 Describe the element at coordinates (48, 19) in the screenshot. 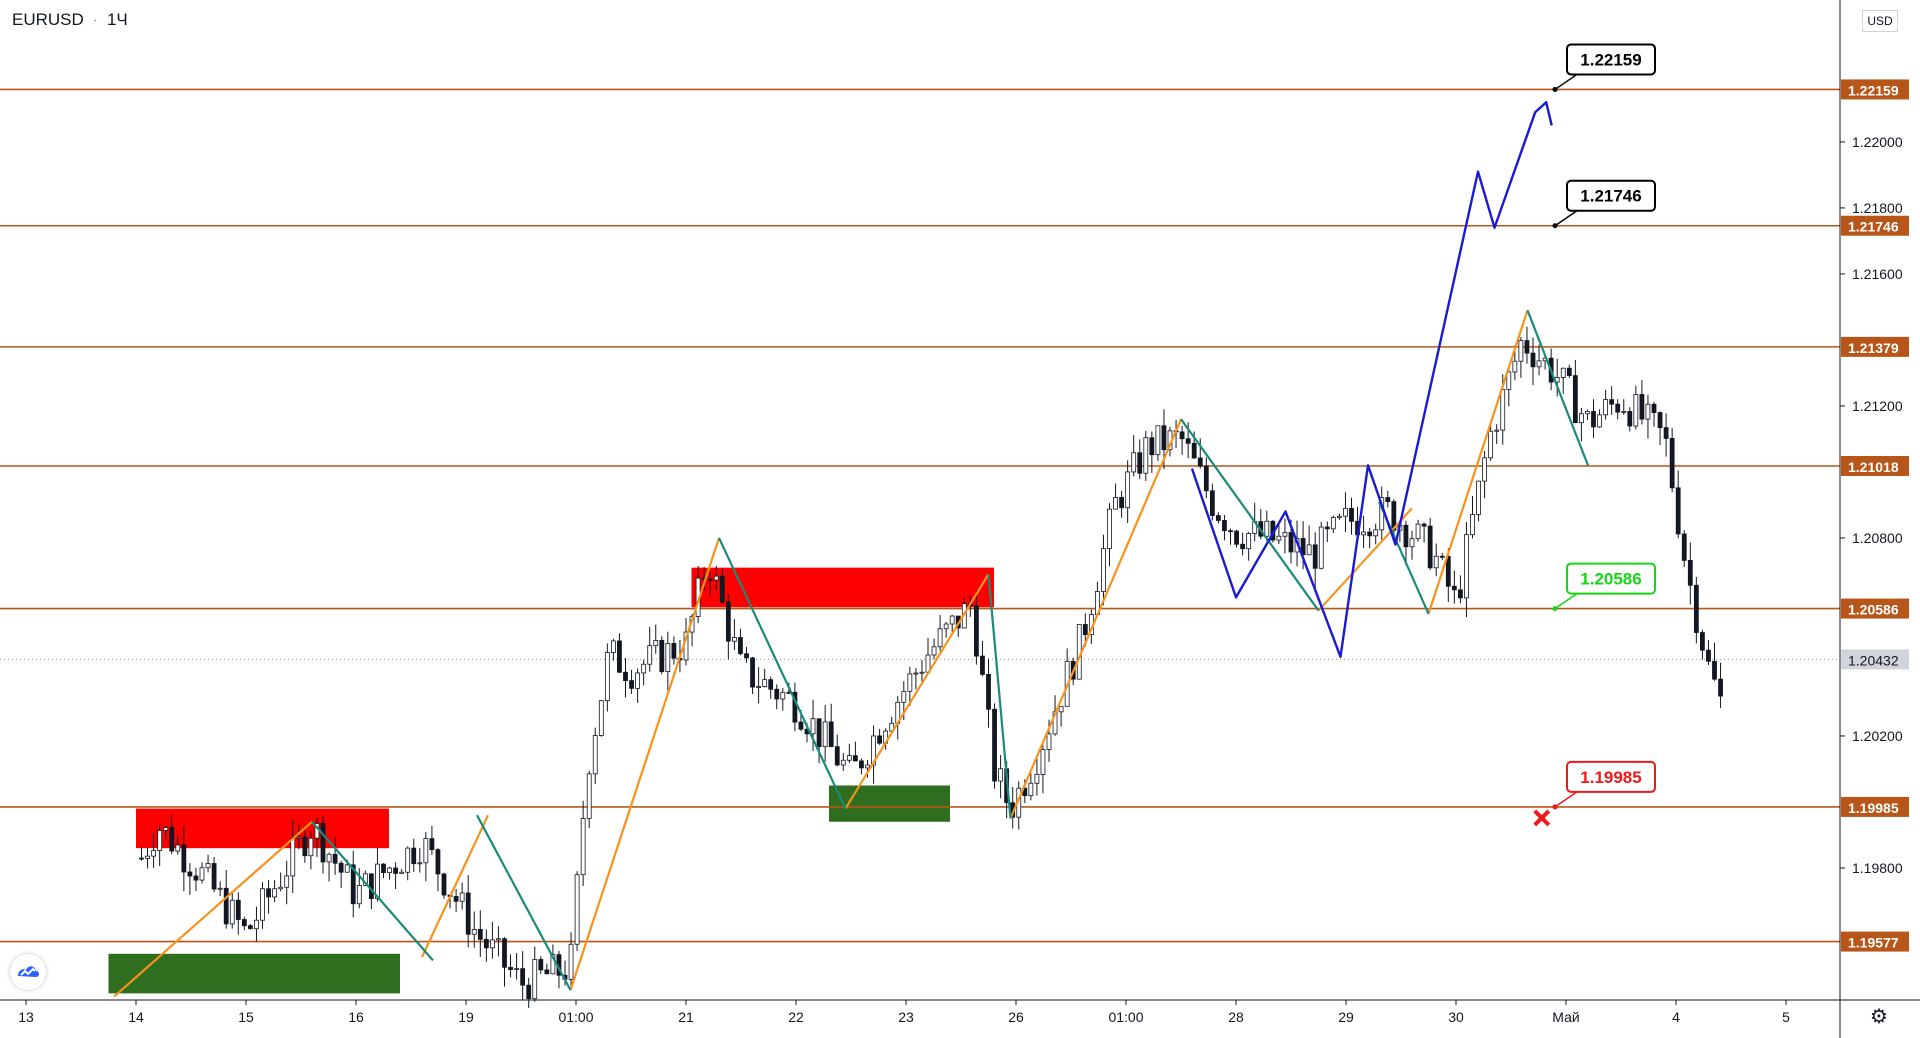

I see `symbol-name: EURUSD` at that location.